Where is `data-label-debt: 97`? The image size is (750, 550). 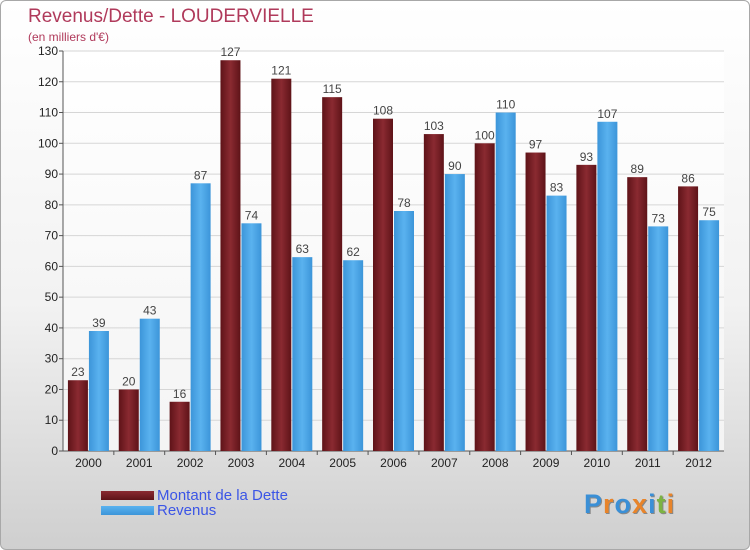
data-label-debt: 97 is located at coordinates (536, 145).